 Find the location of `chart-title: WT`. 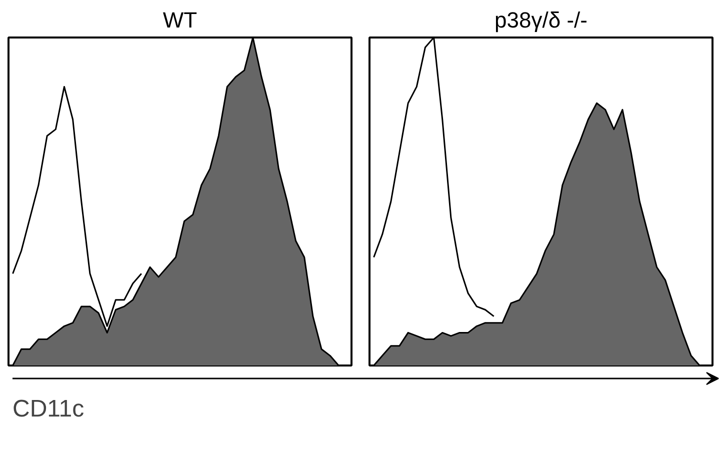

chart-title: WT is located at coordinates (180, 20).